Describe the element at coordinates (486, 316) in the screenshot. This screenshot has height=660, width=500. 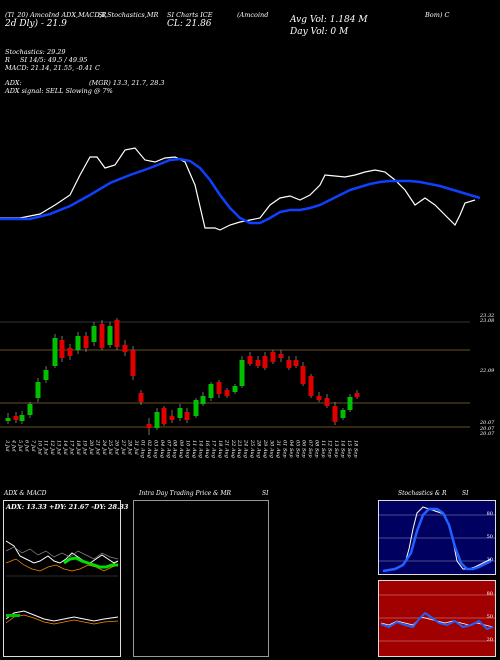
I see `price-axis-label: 23.32` at that location.